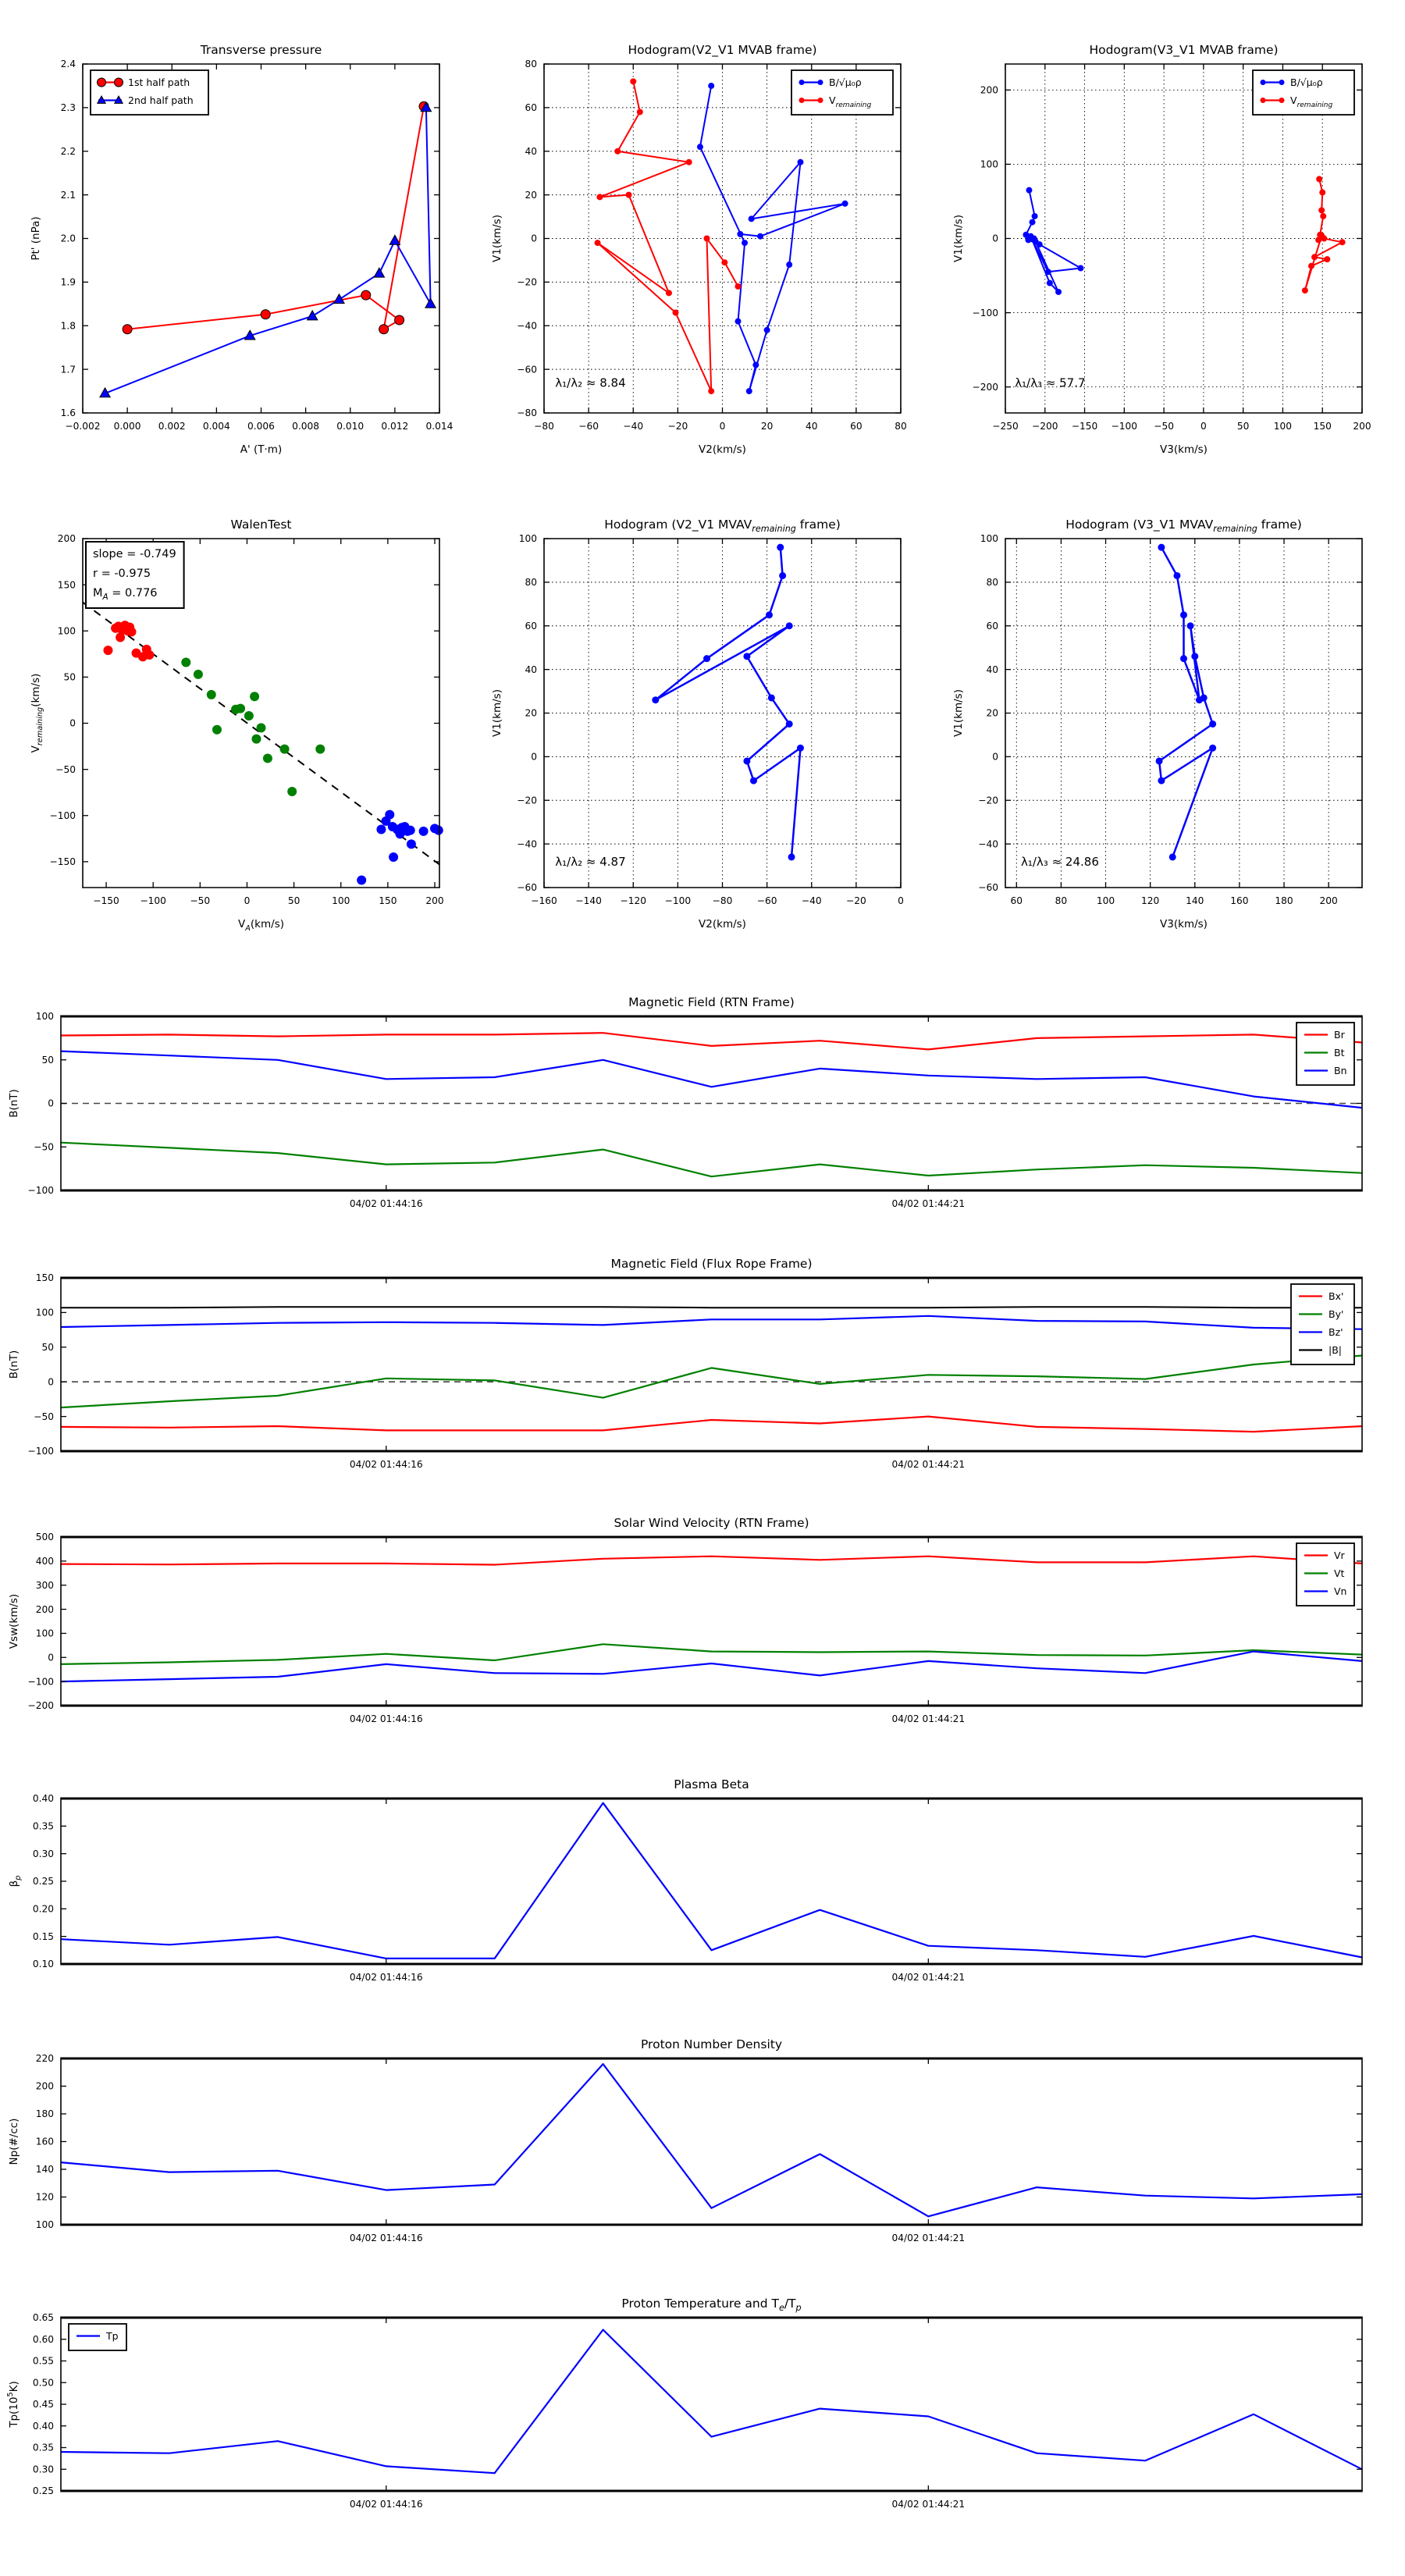  What do you see at coordinates (531, 151) in the screenshot?
I see `y-tick-label: 40` at bounding box center [531, 151].